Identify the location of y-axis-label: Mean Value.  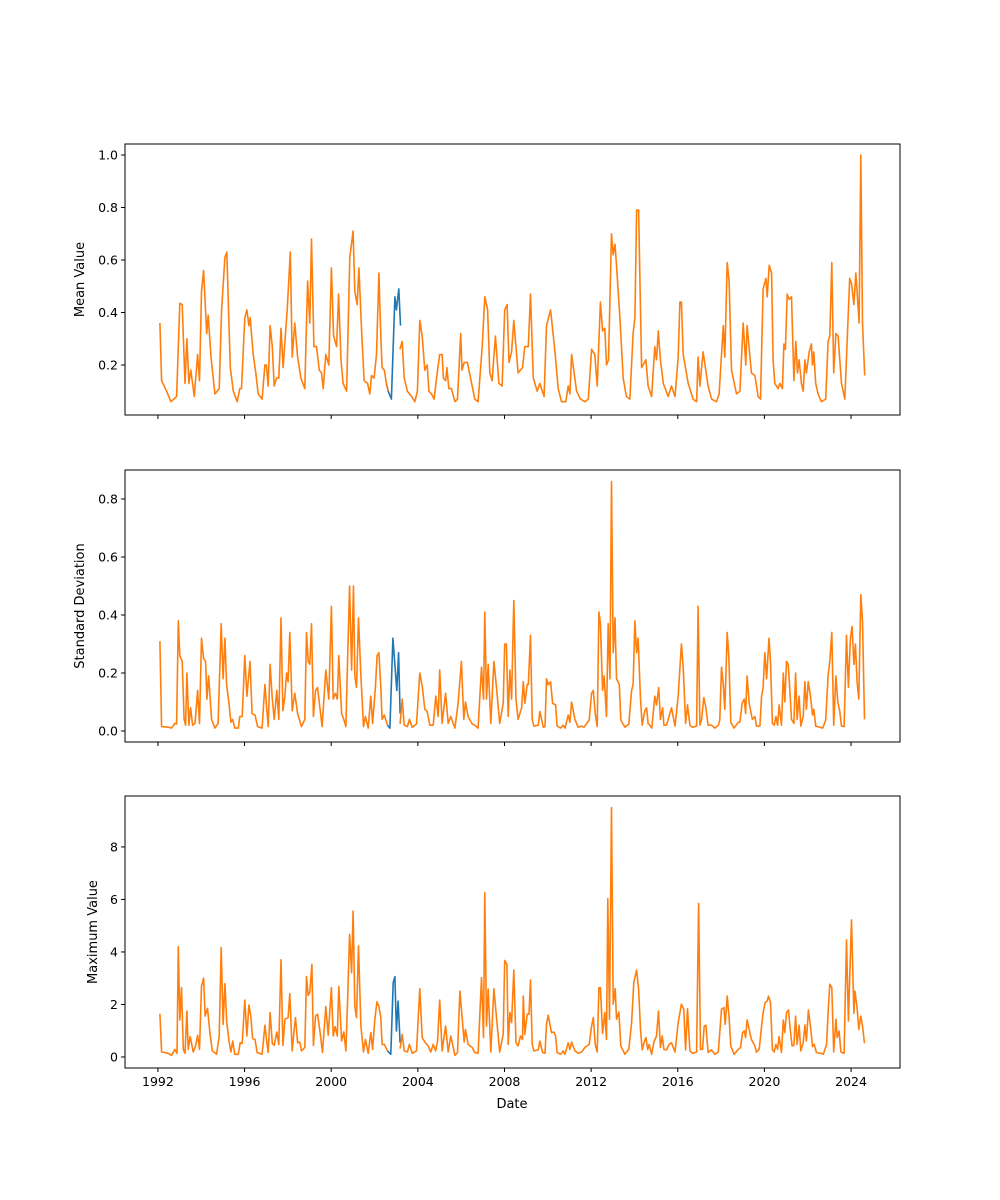
(80, 279).